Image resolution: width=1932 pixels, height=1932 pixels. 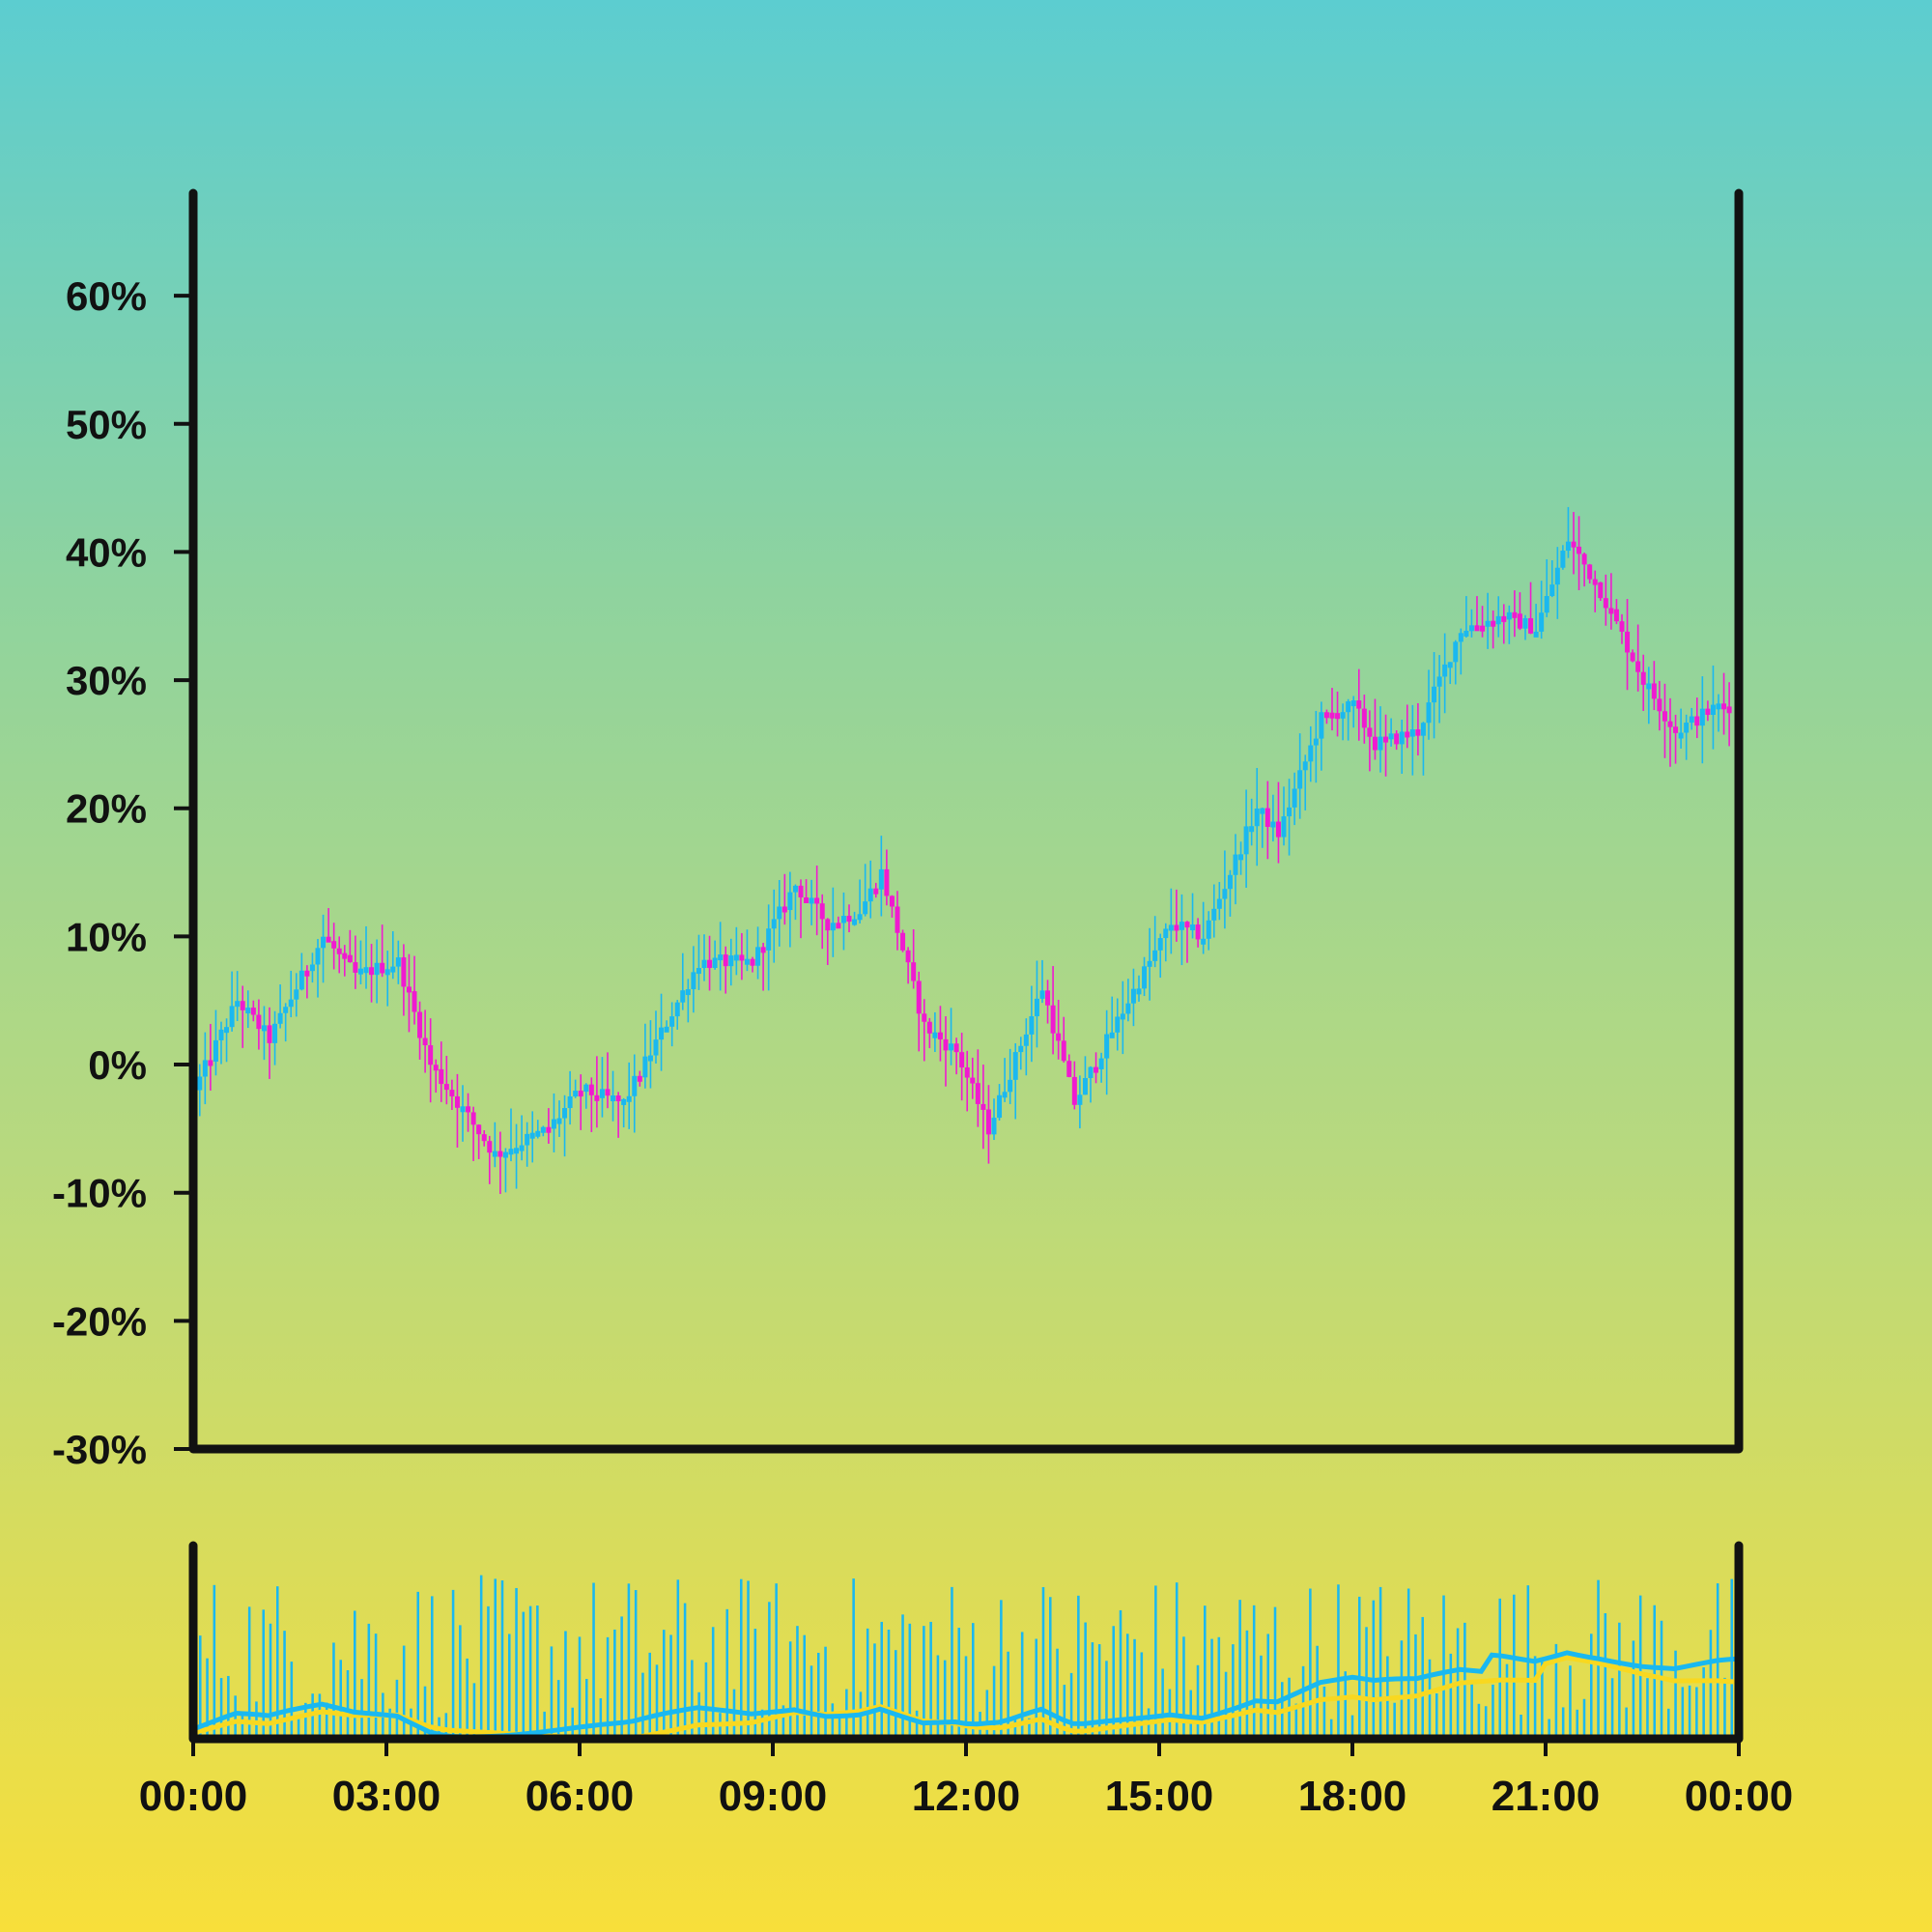 I want to click on x-tick-label: 00:00, so click(x=1739, y=1796).